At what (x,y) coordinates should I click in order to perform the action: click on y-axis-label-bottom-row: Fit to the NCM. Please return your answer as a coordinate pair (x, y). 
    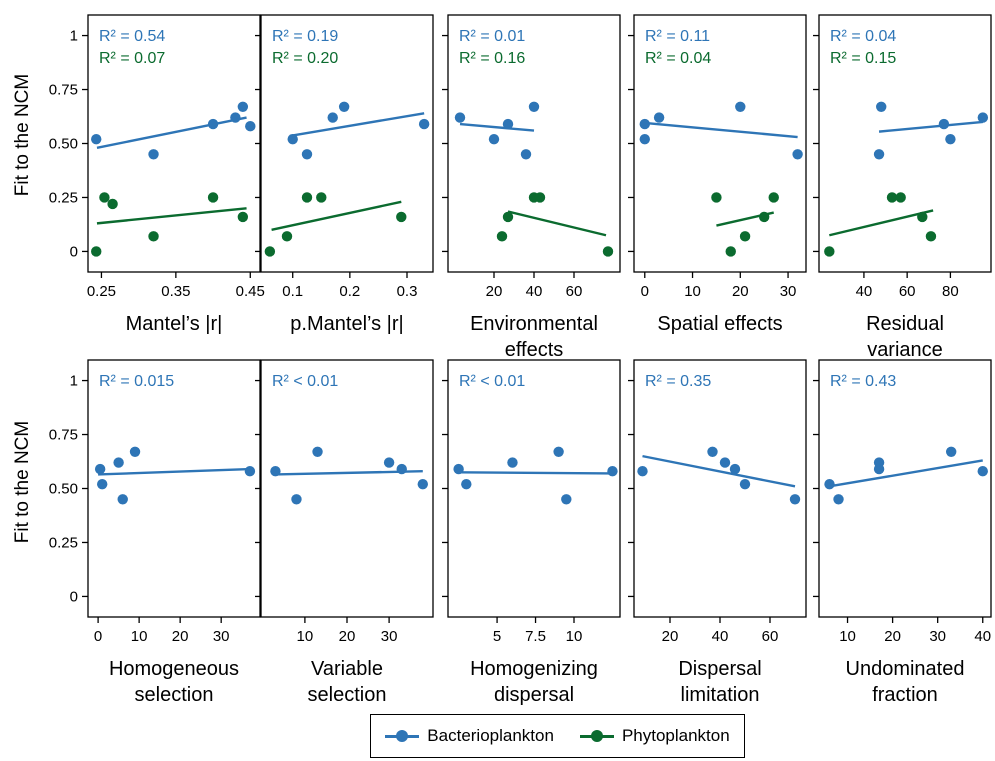
    Looking at the image, I should click on (22, 482).